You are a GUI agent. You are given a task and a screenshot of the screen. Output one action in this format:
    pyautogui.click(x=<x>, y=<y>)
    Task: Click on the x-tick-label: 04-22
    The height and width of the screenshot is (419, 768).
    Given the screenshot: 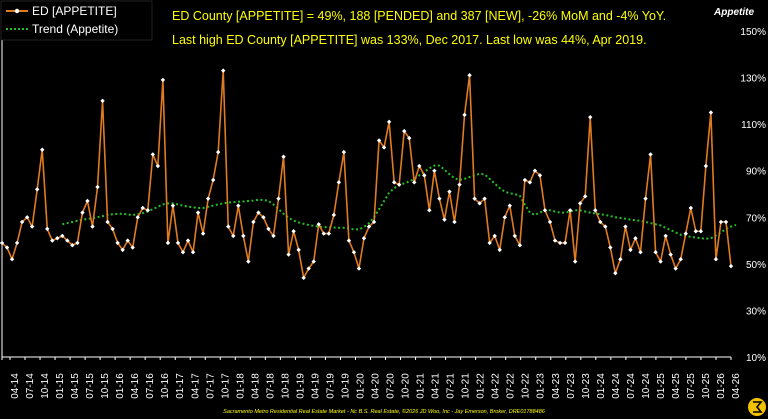 What is the action you would take?
    pyautogui.click(x=496, y=386)
    